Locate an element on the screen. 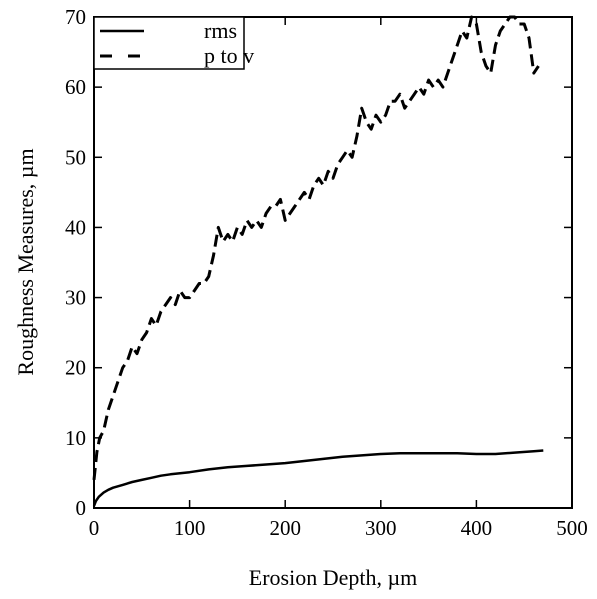  y-axis-title: Roughness Measures, µm is located at coordinates (25, 261).